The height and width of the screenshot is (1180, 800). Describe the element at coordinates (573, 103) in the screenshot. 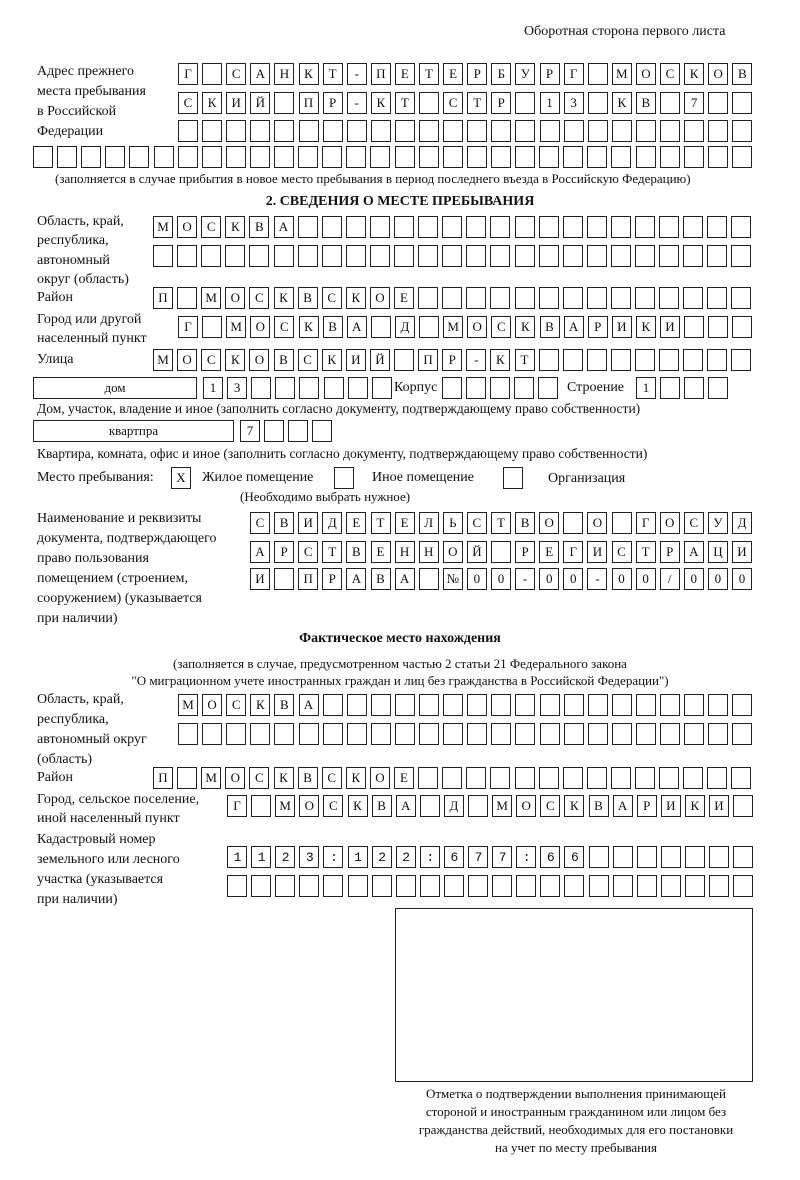

I see `char-cell: 3` at that location.